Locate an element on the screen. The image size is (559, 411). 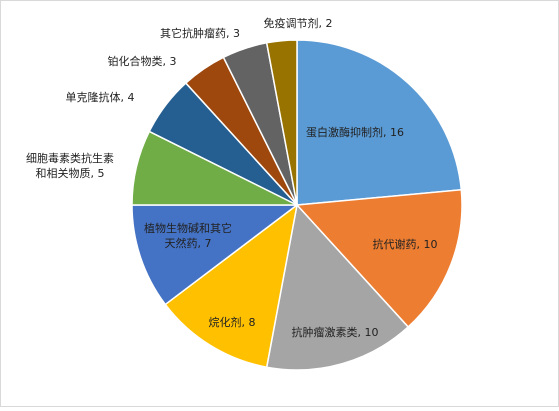
slice-label: 单克隆抗体, 4 is located at coordinates (100, 97).